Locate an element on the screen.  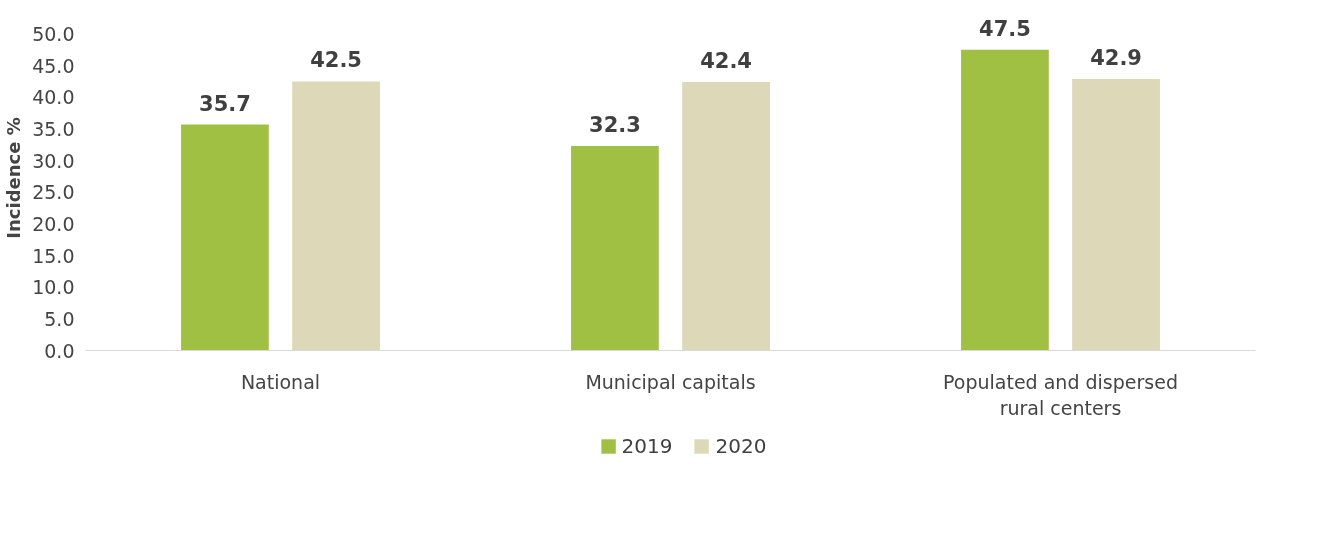
legend-label: 2020 is located at coordinates (741, 446).